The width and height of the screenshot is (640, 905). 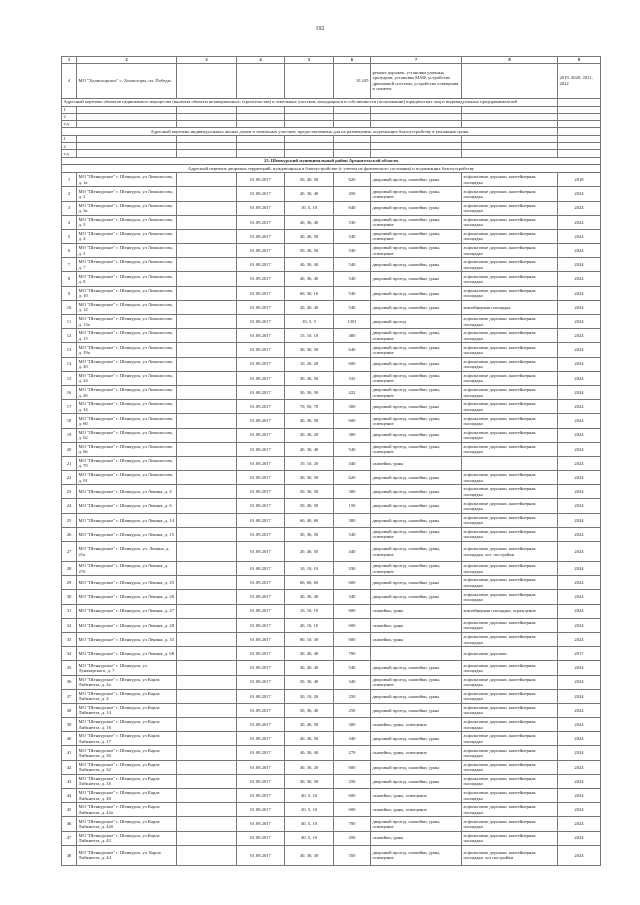 What do you see at coordinates (352, 682) in the screenshot?
I see `area-cell: 340` at bounding box center [352, 682].